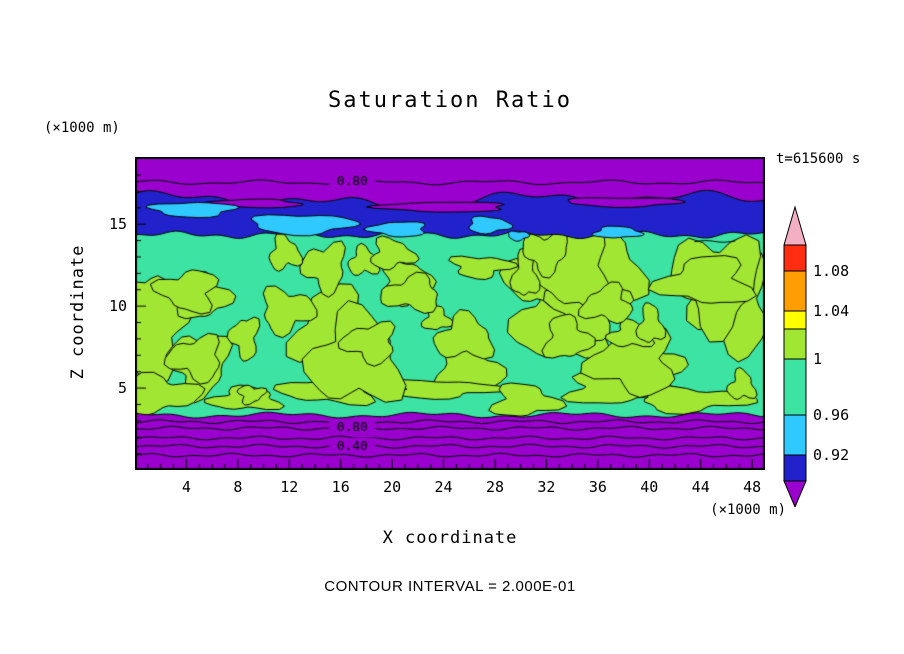 This screenshot has height=654, width=904. What do you see at coordinates (117, 306) in the screenshot?
I see `y-tick-label: 10` at bounding box center [117, 306].